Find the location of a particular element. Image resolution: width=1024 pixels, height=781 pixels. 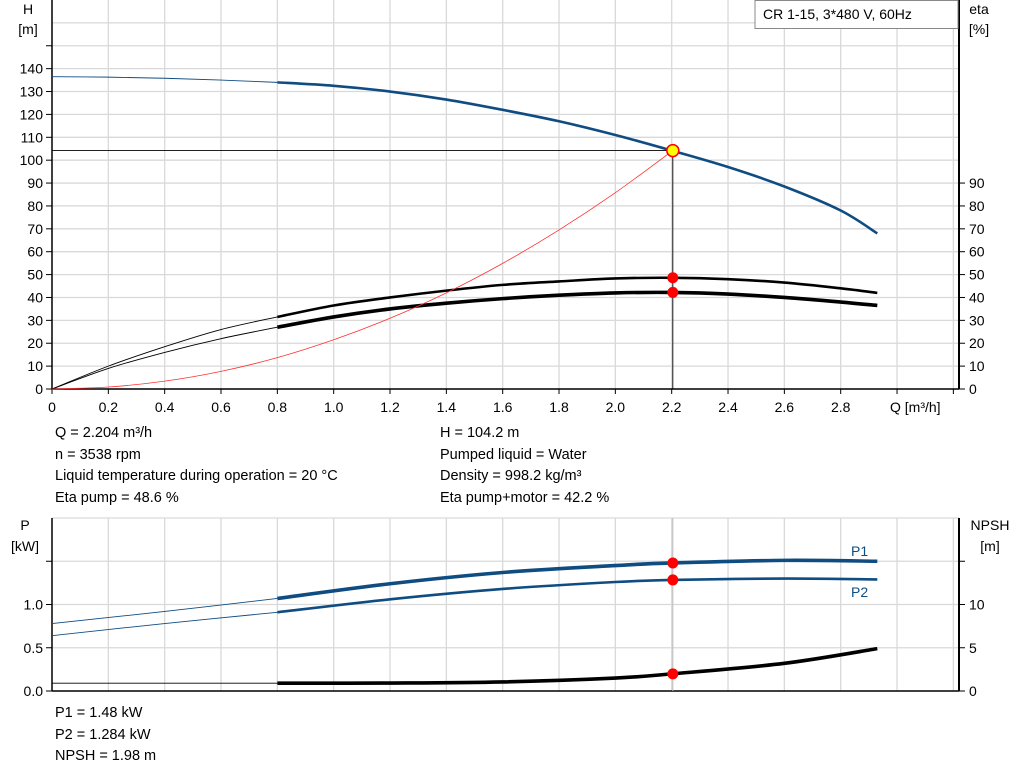

curve-P2 is located at coordinates (577, 595).